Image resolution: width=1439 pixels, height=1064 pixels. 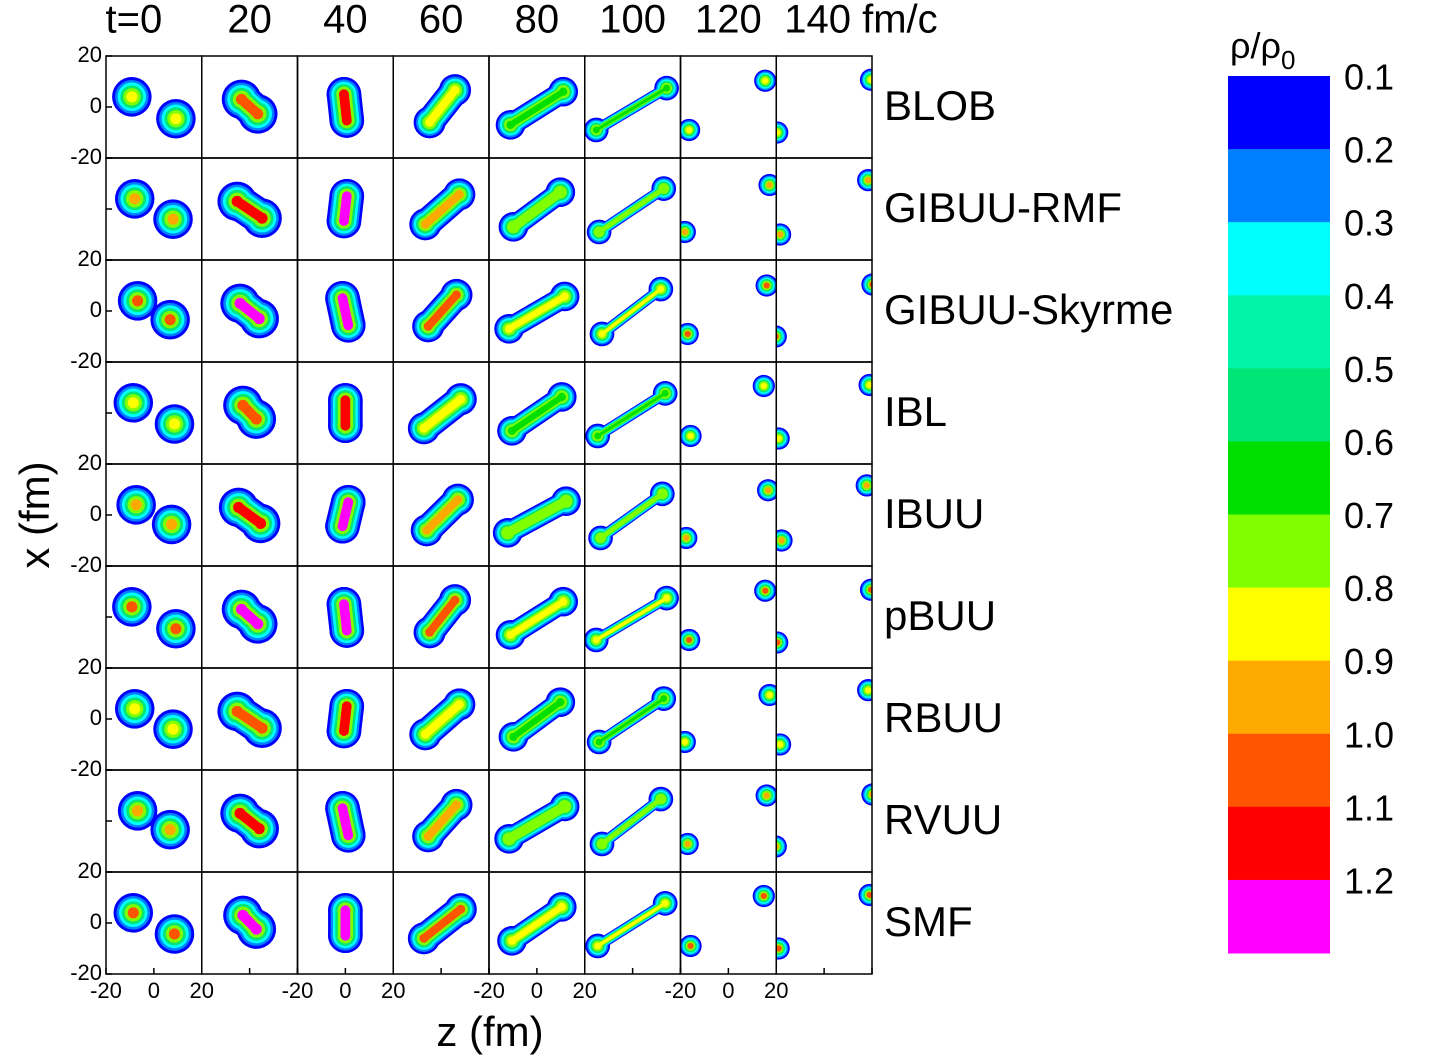 What do you see at coordinates (393, 990) in the screenshot?
I see `x-tick-label: 20` at bounding box center [393, 990].